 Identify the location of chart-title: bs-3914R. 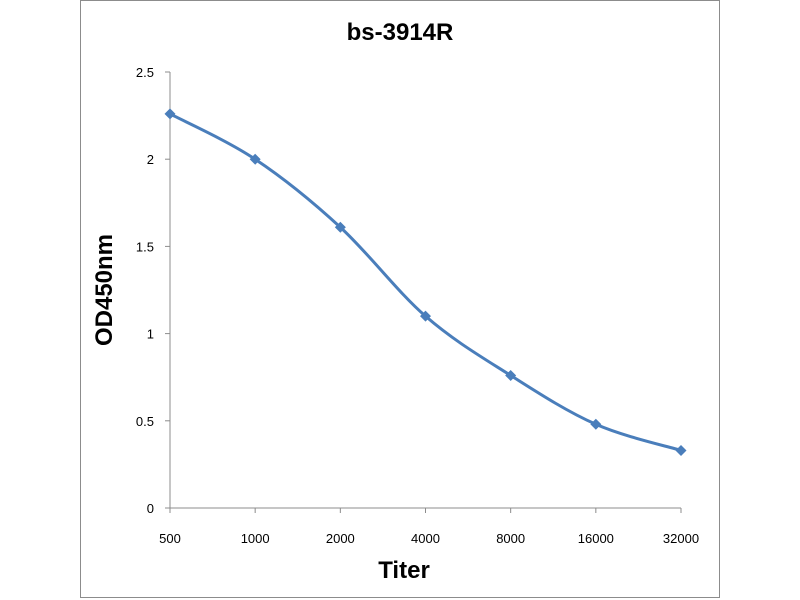
(400, 32).